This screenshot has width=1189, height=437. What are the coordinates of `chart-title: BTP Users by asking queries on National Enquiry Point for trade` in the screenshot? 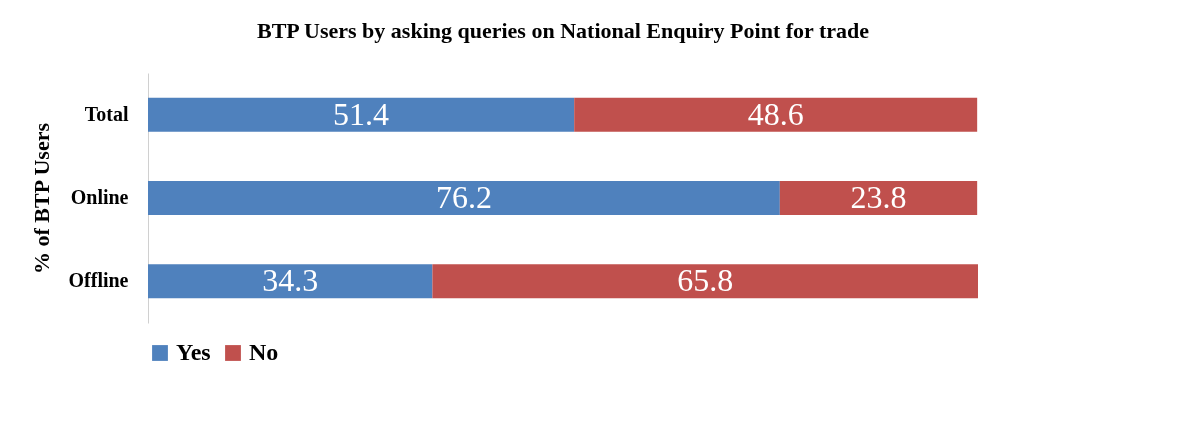 It's located at (563, 30).